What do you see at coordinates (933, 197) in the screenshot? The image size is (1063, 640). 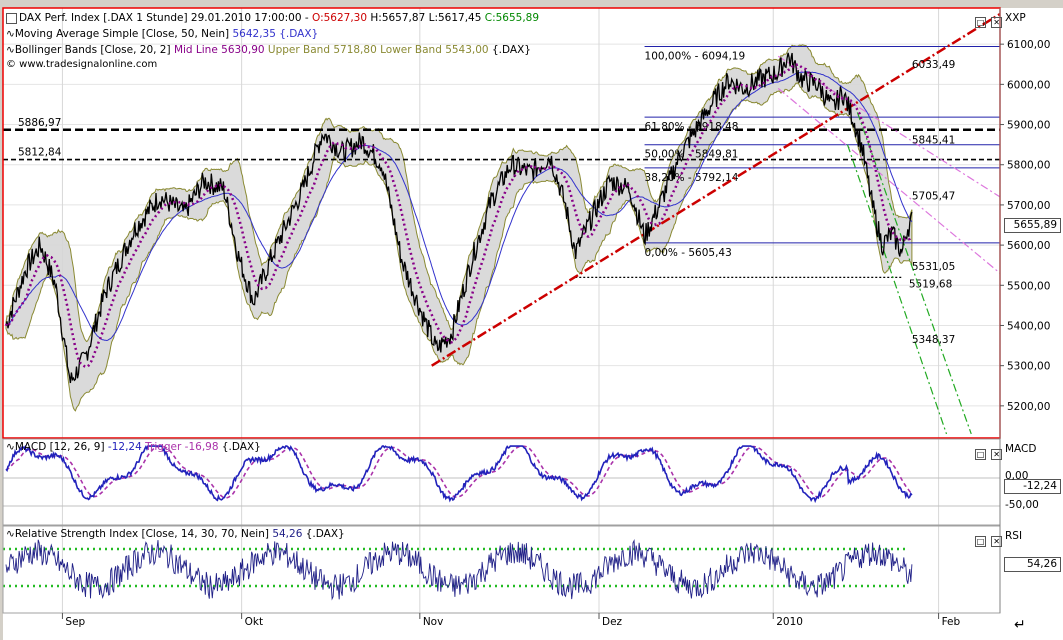 I see `trendline-value-label: 5705,47` at bounding box center [933, 197].